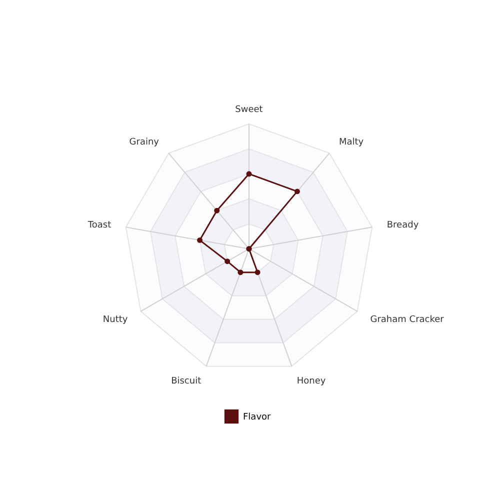 The width and height of the screenshot is (500, 500). I want to click on spoke-label: Biscuit, so click(186, 381).